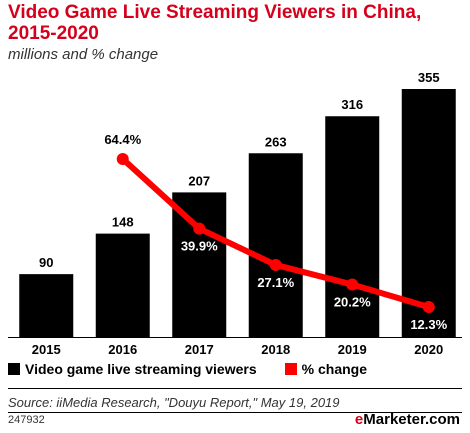 This screenshot has height=433, width=470. Describe the element at coordinates (122, 285) in the screenshot. I see `bar-2016` at that location.